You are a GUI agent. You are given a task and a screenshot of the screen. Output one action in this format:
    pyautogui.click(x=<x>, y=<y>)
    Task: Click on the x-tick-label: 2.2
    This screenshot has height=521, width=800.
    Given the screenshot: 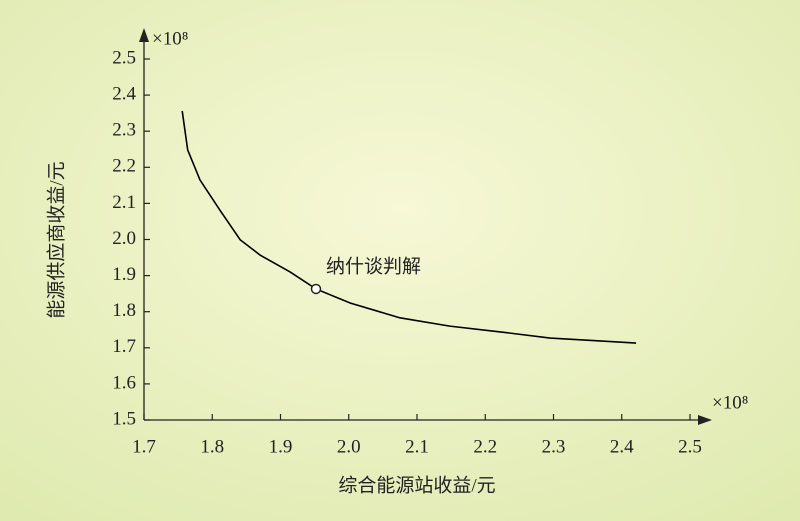 What is the action you would take?
    pyautogui.click(x=485, y=446)
    